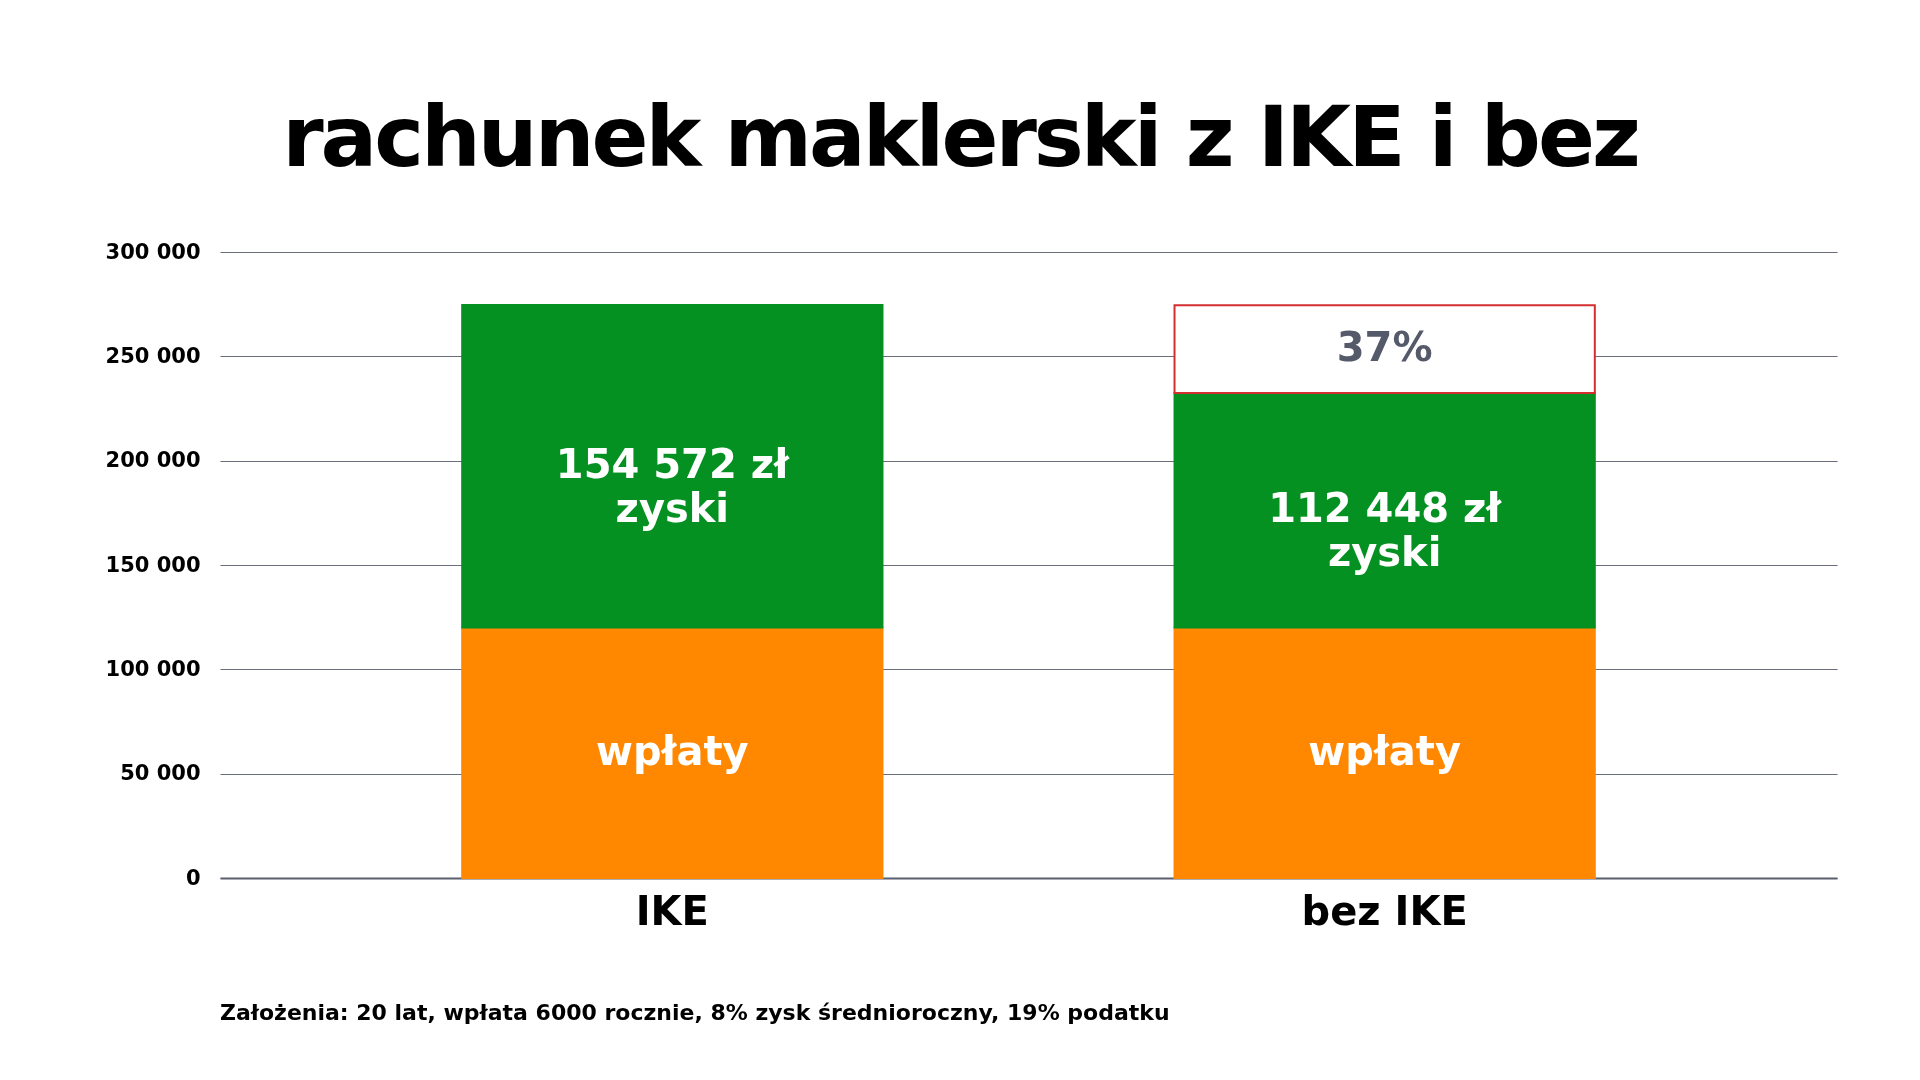  What do you see at coordinates (1384, 552) in the screenshot?
I see `series-label: zyski` at bounding box center [1384, 552].